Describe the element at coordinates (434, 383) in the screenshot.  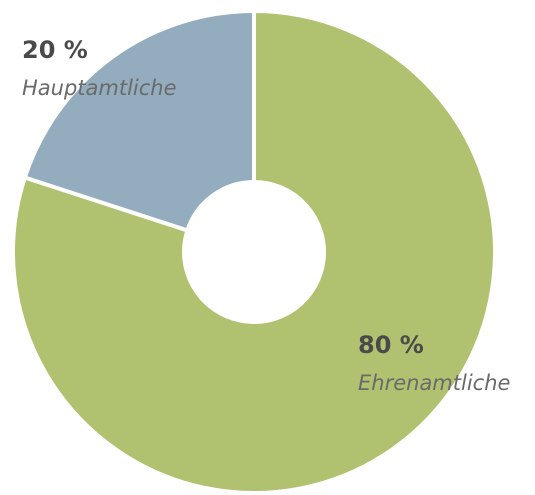
I see `category-label: Ehrenamtliche` at that location.